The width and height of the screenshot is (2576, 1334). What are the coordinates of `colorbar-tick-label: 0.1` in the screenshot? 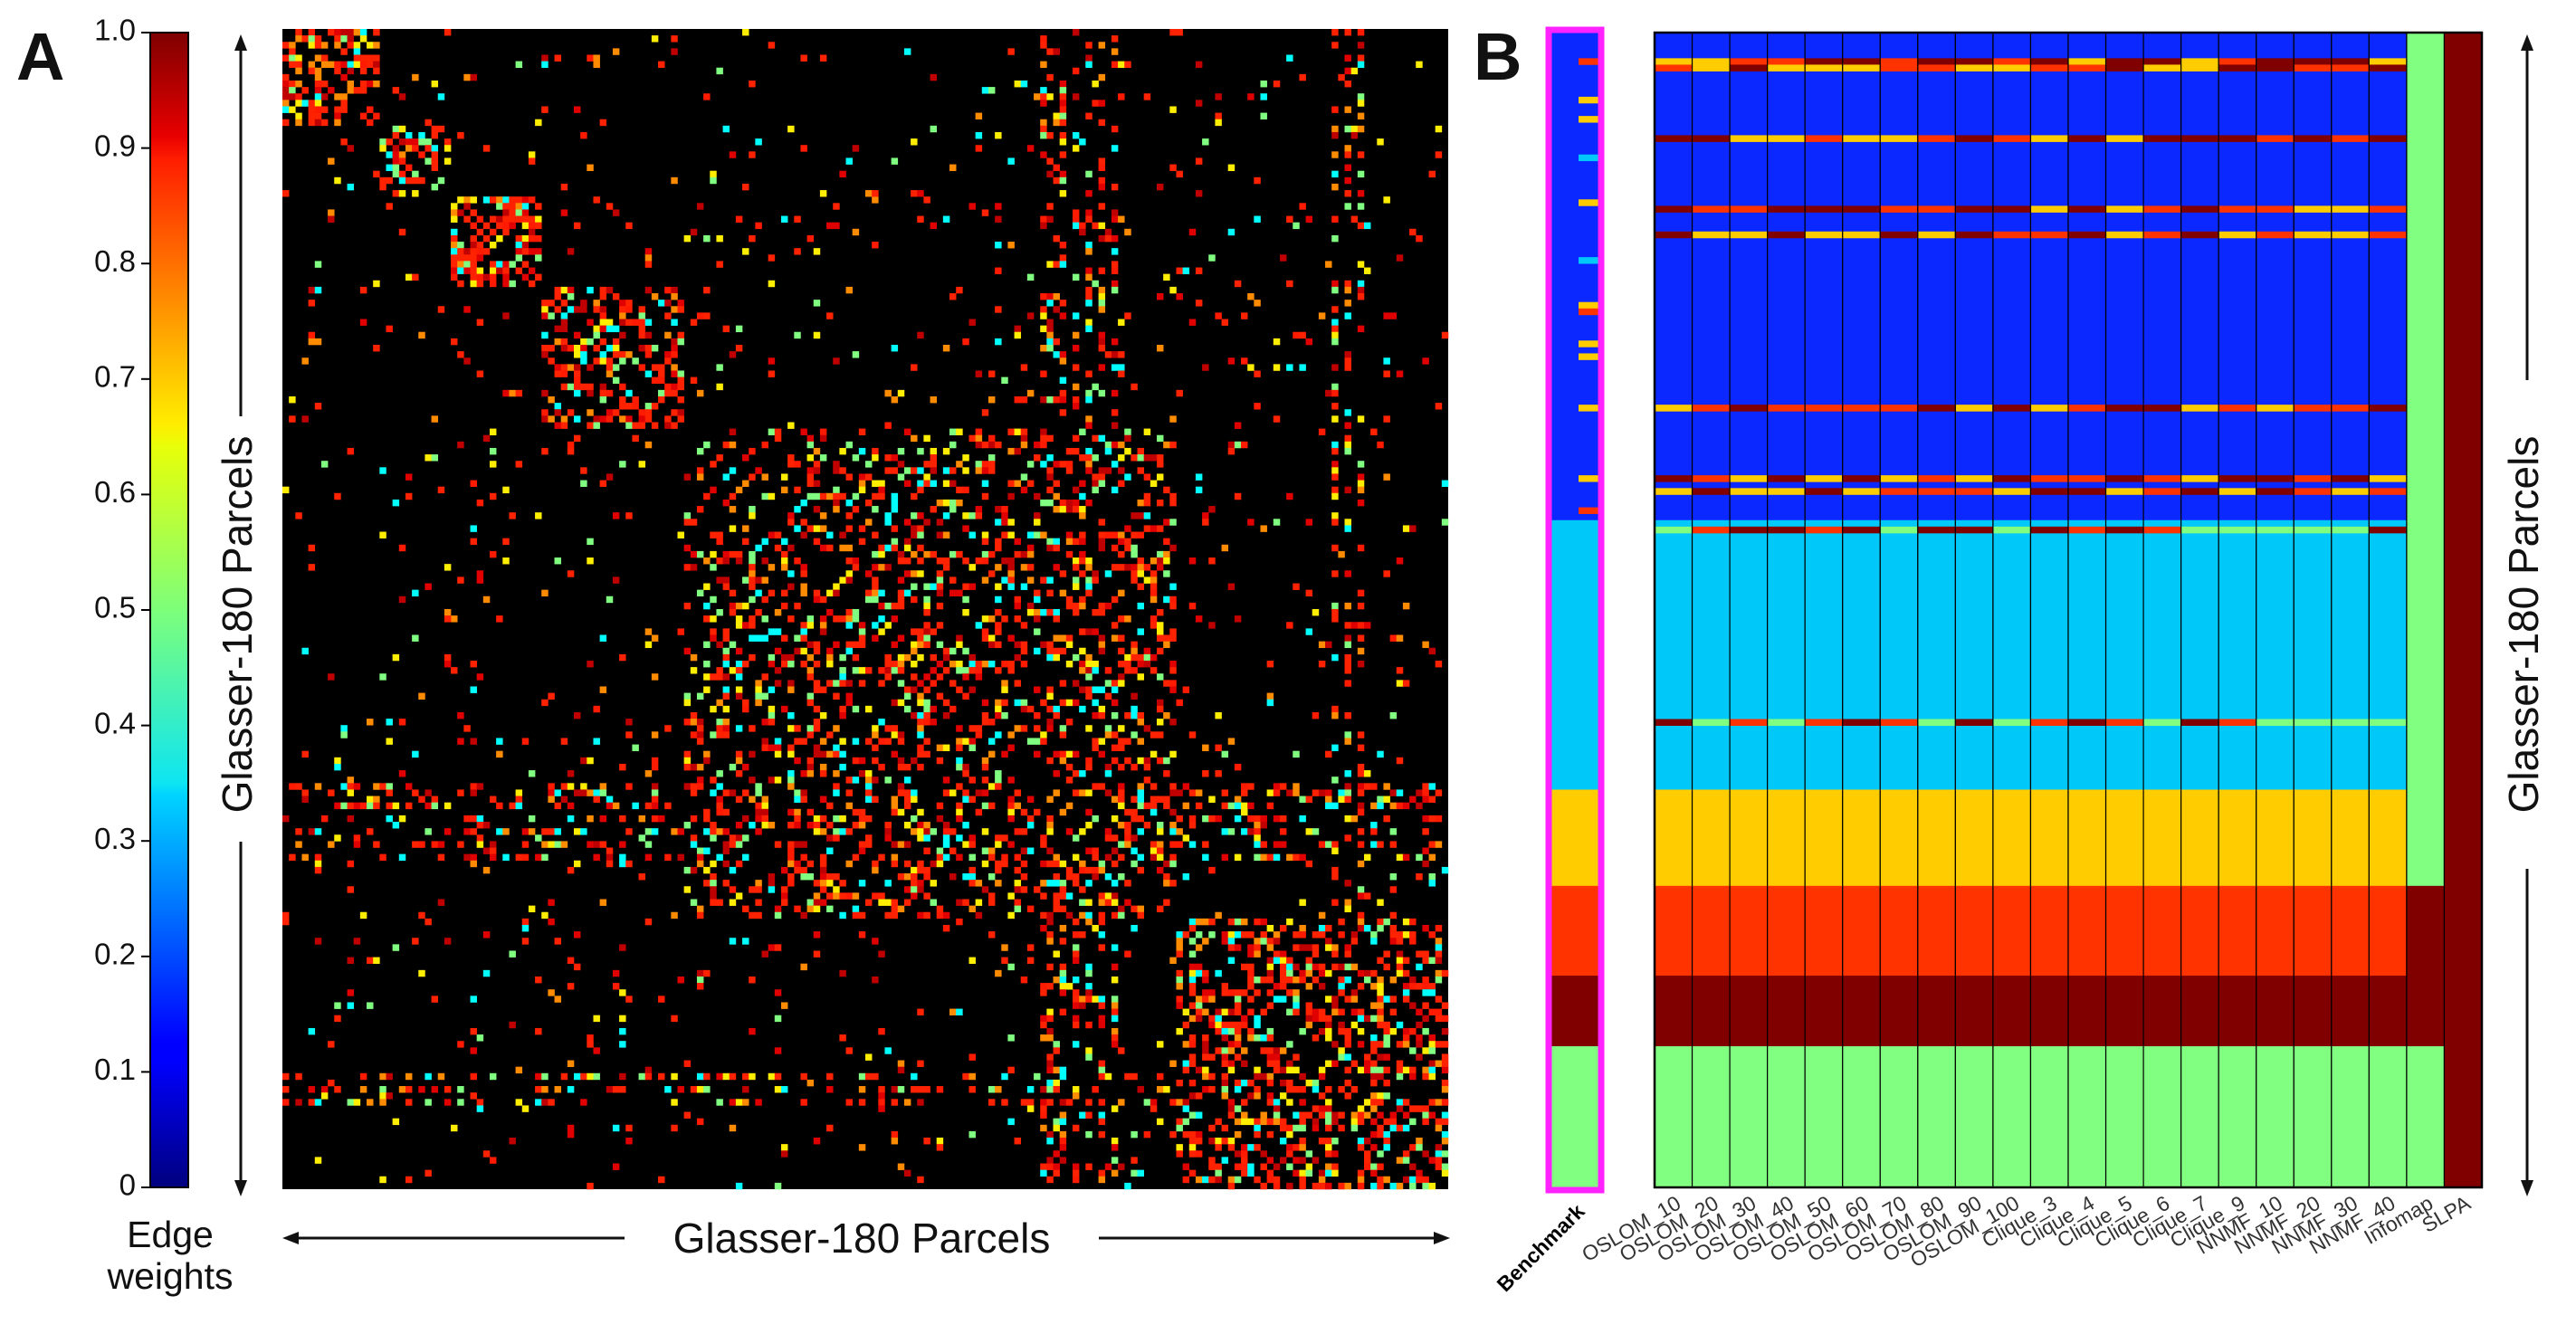 It's located at (115, 1069).